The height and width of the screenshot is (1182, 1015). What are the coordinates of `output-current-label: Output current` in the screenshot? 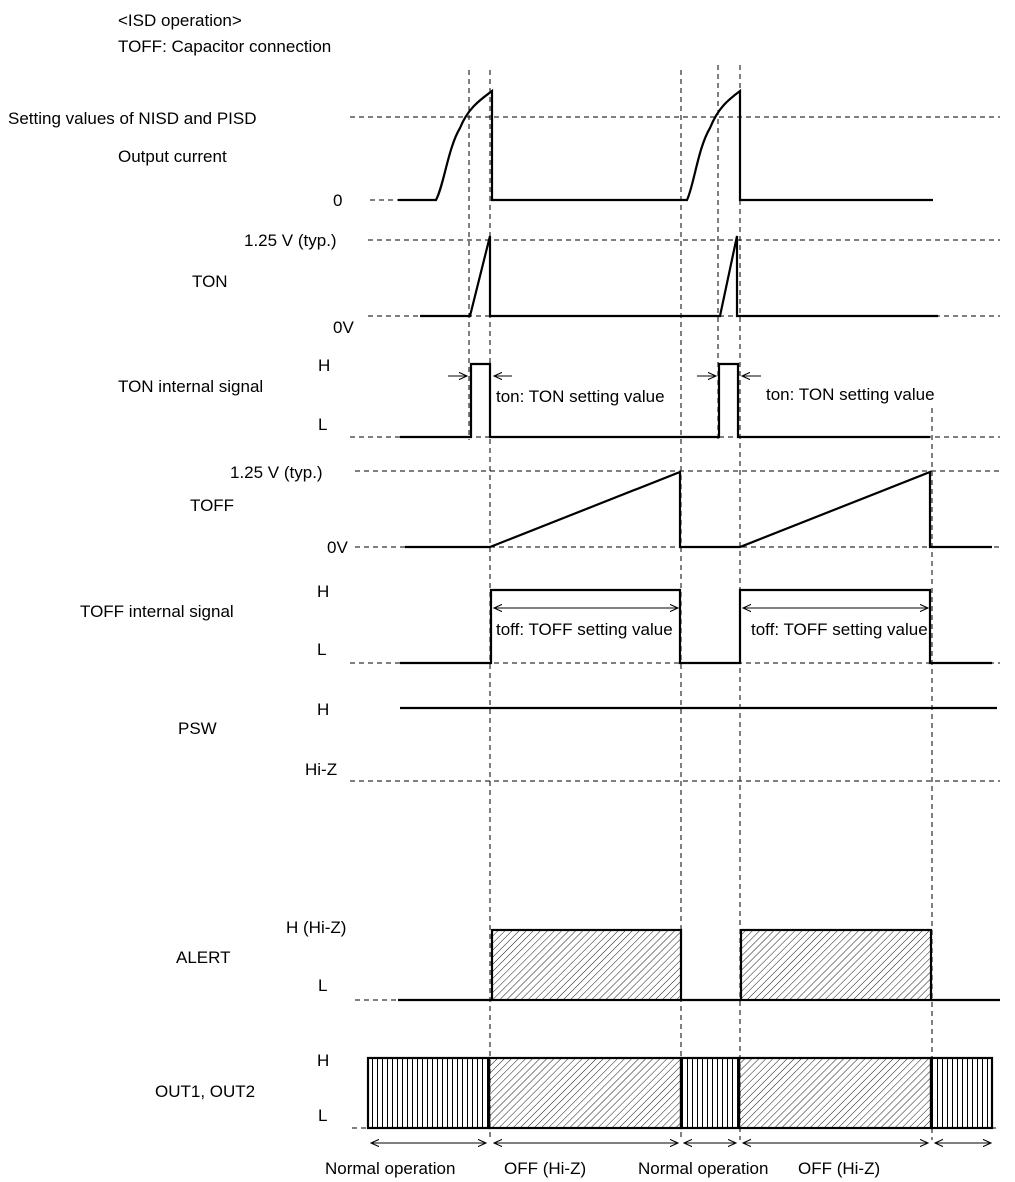 It's located at (172, 156).